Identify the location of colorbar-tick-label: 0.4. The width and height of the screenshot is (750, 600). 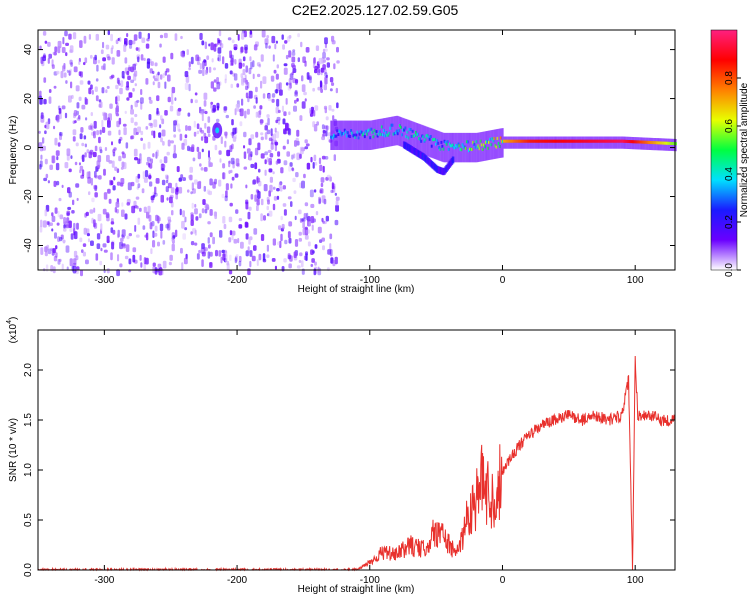
(729, 174).